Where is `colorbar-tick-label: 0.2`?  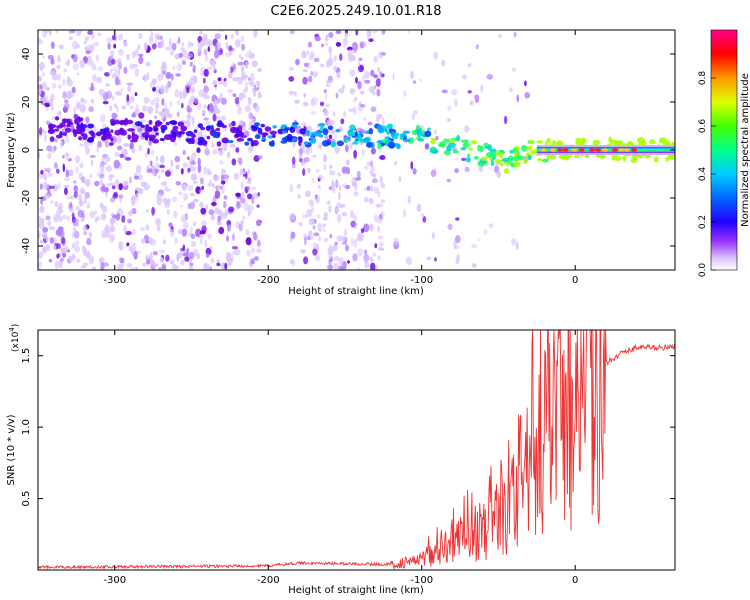
colorbar-tick-label: 0.2 is located at coordinates (703, 222).